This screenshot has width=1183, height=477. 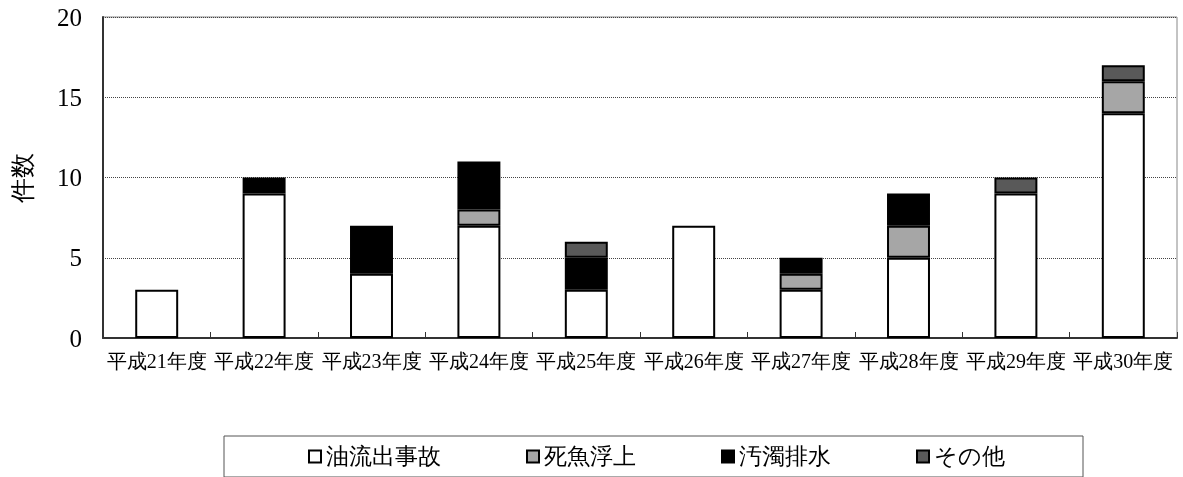 I want to click on x-tick-label: 平成30年度, so click(x=1123, y=361).